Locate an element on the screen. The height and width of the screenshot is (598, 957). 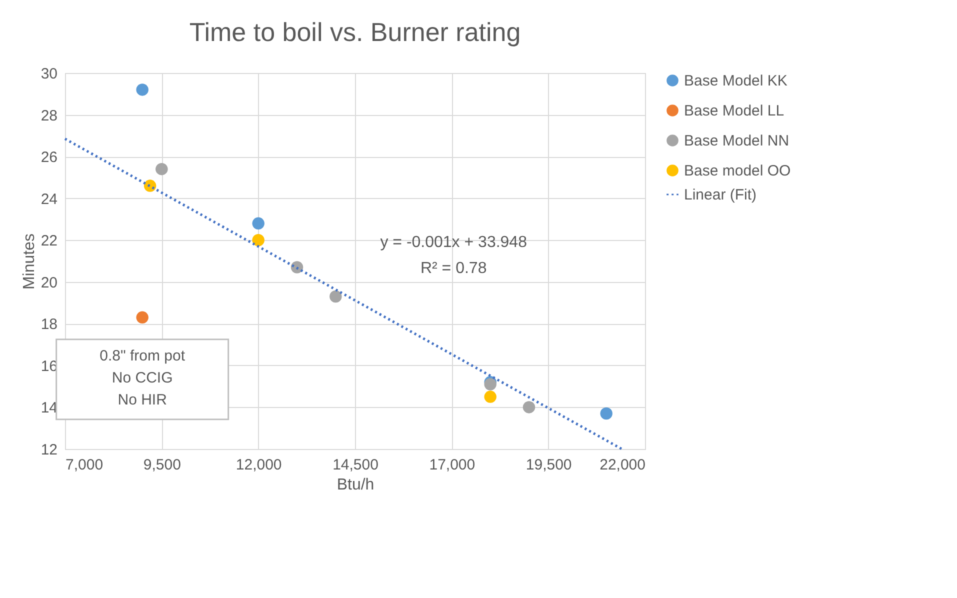
legend-label: Base Model KK is located at coordinates (736, 81).